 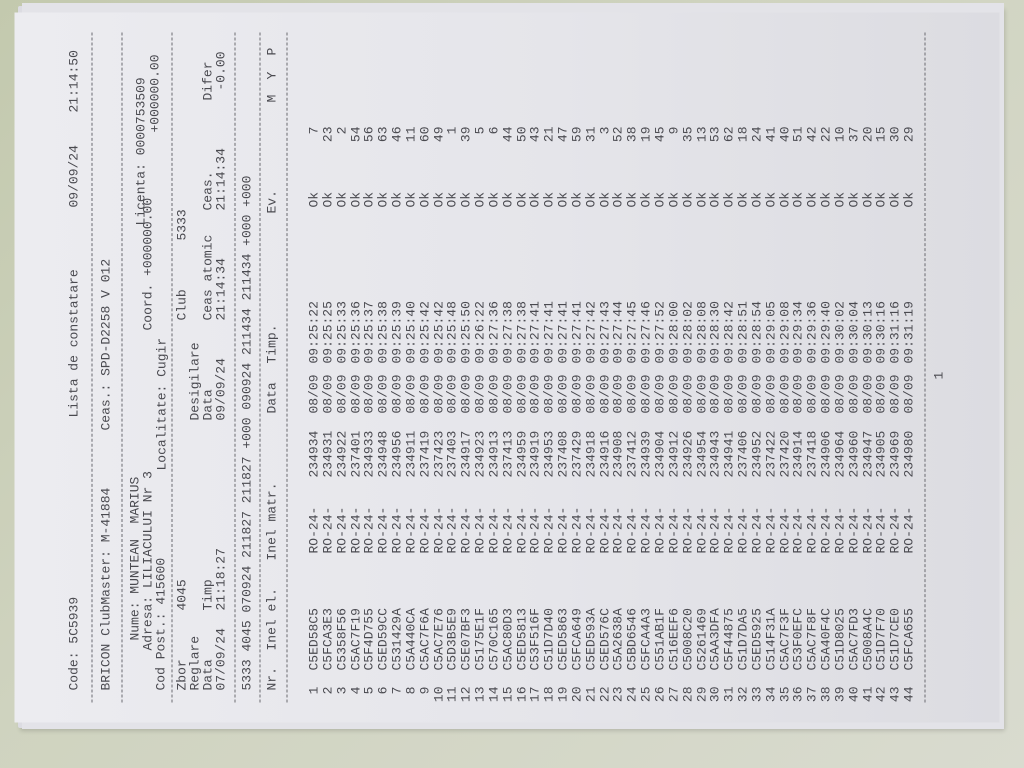 I want to click on club-label: Club, so click(x=182, y=305).